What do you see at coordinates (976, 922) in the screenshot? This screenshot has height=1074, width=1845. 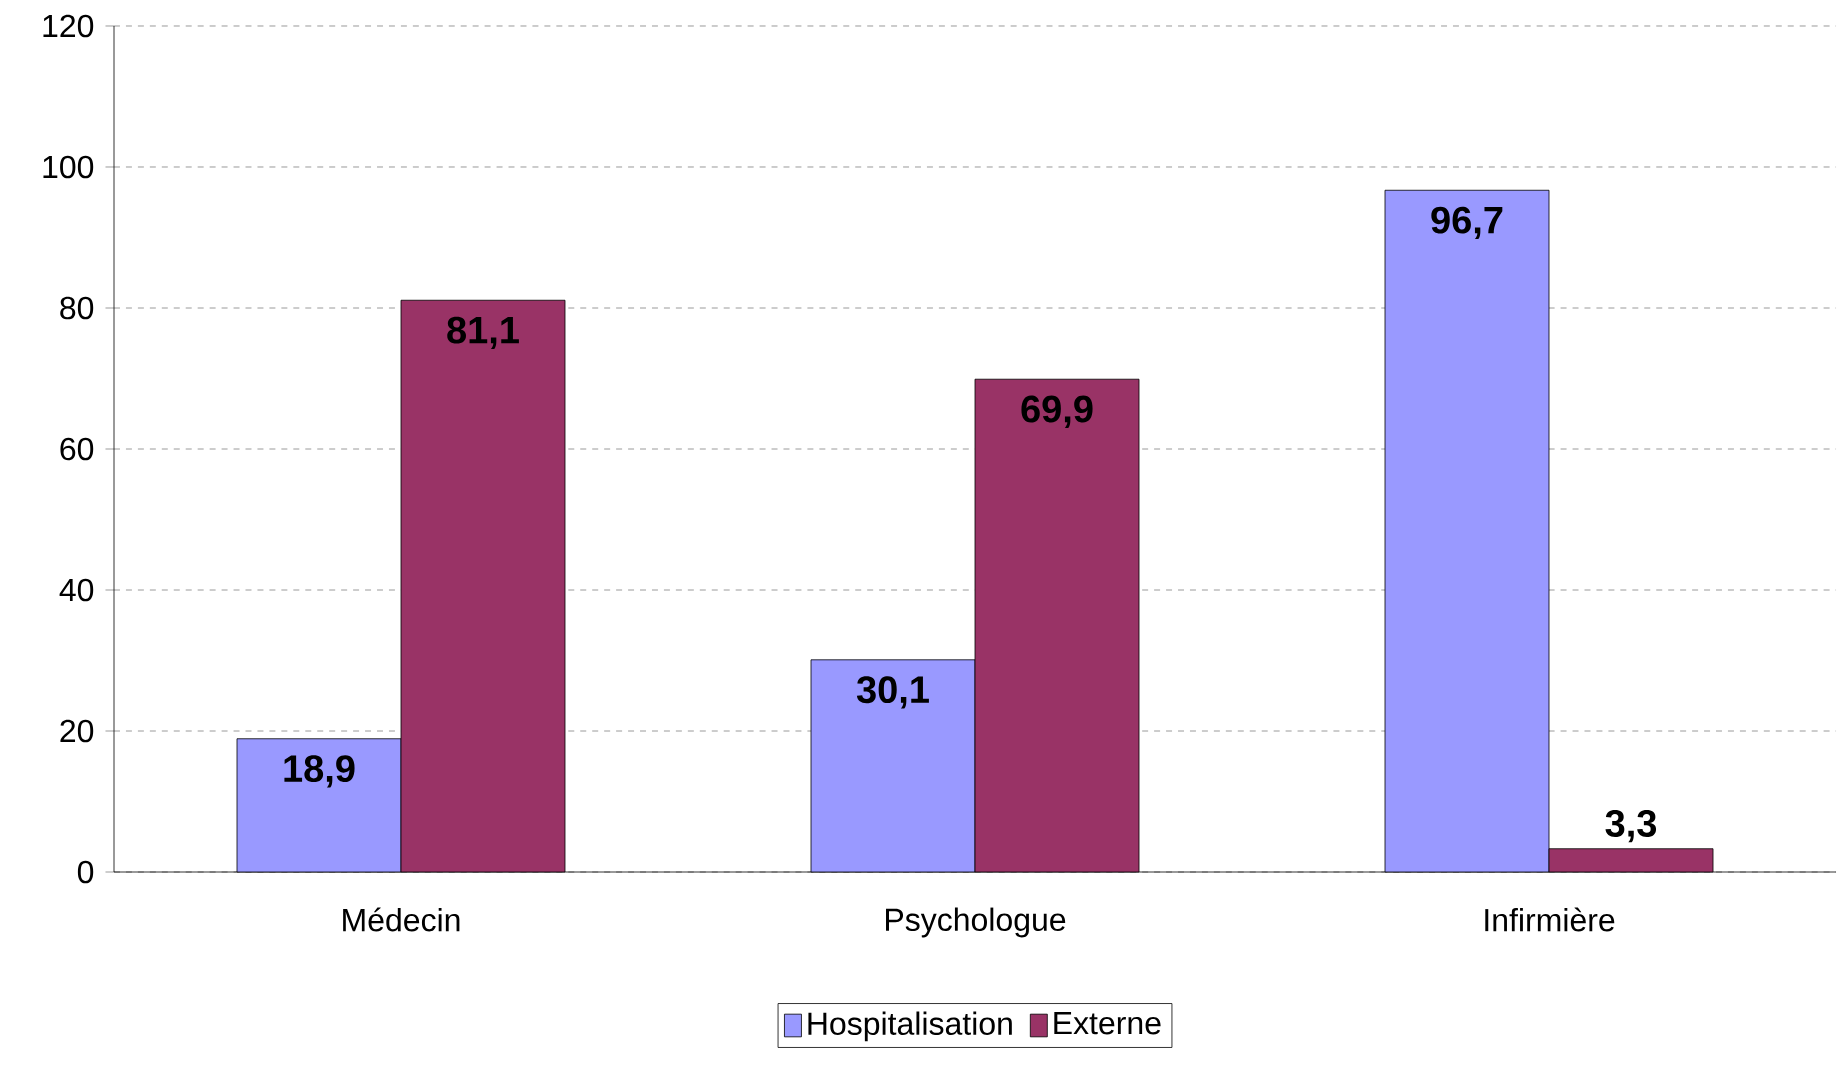 I see `x-tick-label: Psychologue` at bounding box center [976, 922].